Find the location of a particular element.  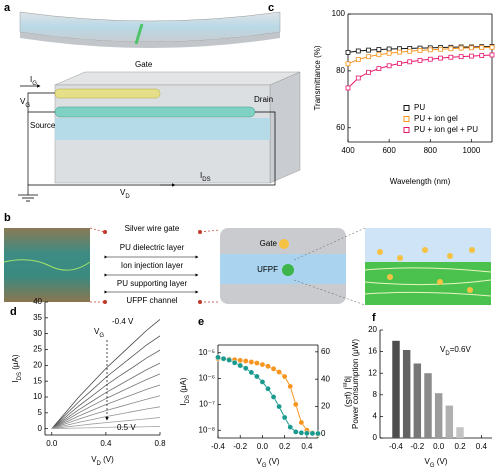

y-tick-label: 4 is located at coordinates (375, 416).